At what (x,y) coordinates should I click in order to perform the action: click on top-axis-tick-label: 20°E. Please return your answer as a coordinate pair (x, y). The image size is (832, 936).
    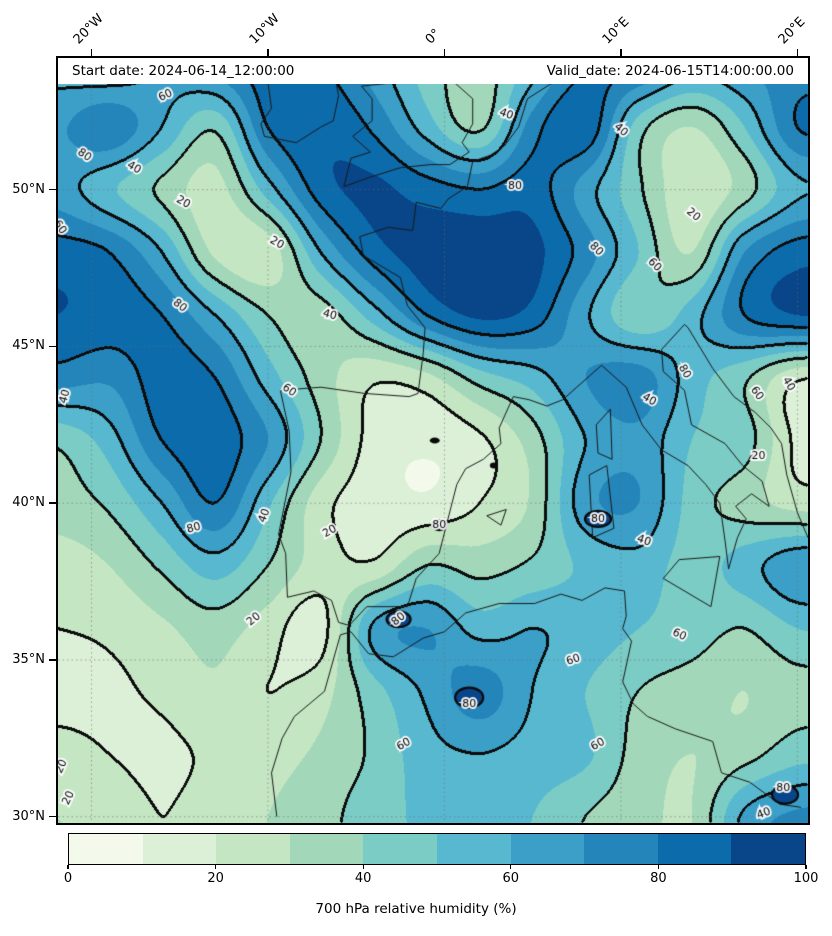
    Looking at the image, I should click on (792, 31).